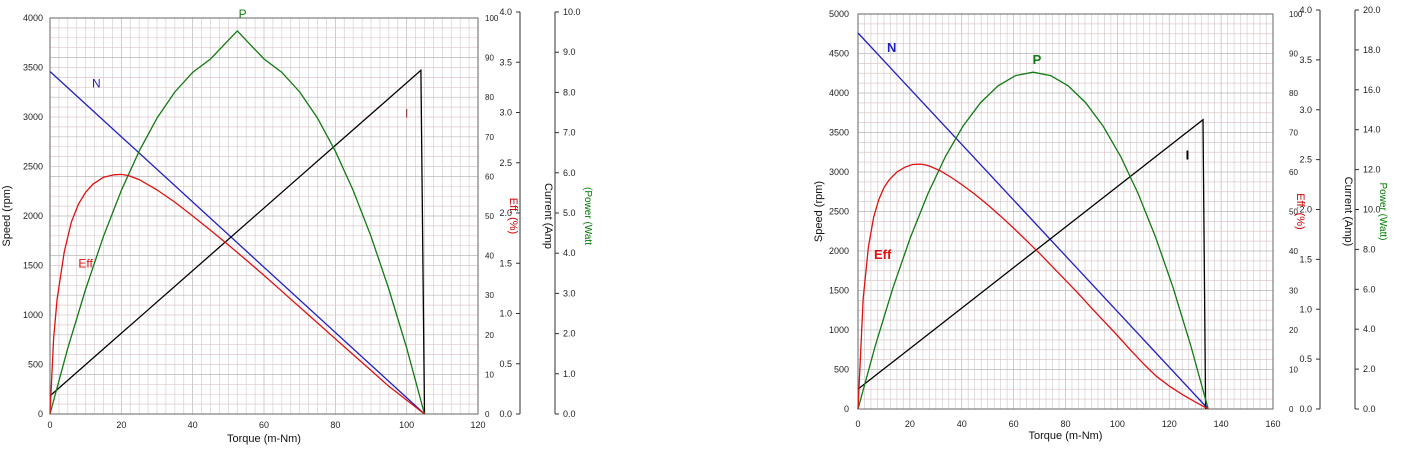 Image resolution: width=1402 pixels, height=453 pixels. Describe the element at coordinates (548, 216) in the screenshot. I see `current-axis-title: Current (Amp` at that location.